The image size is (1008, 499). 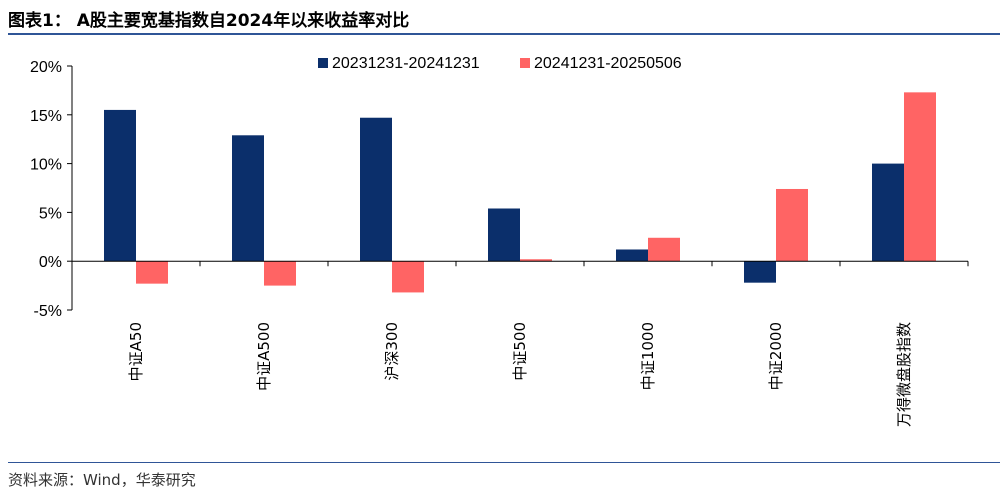 I want to click on y-axis: 20% 15% 10% 5% 0% -5%, so click(x=51, y=189).